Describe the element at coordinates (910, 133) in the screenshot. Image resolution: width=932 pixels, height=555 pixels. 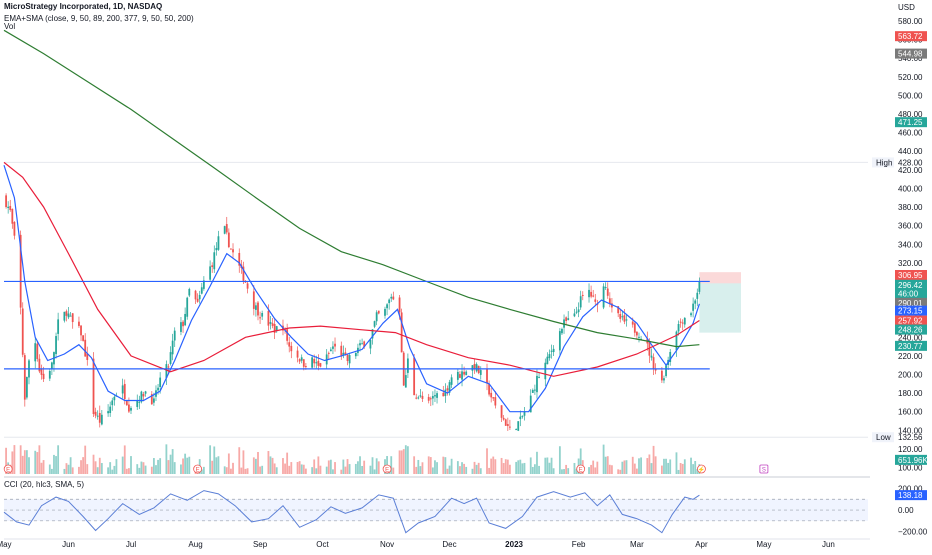
I see `price-tick-460: 460.00` at that location.